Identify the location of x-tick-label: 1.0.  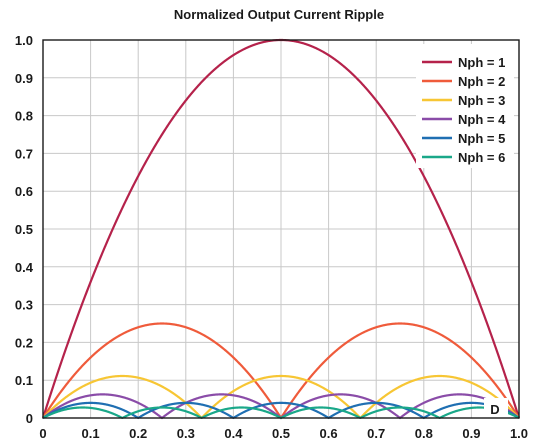
(519, 433).